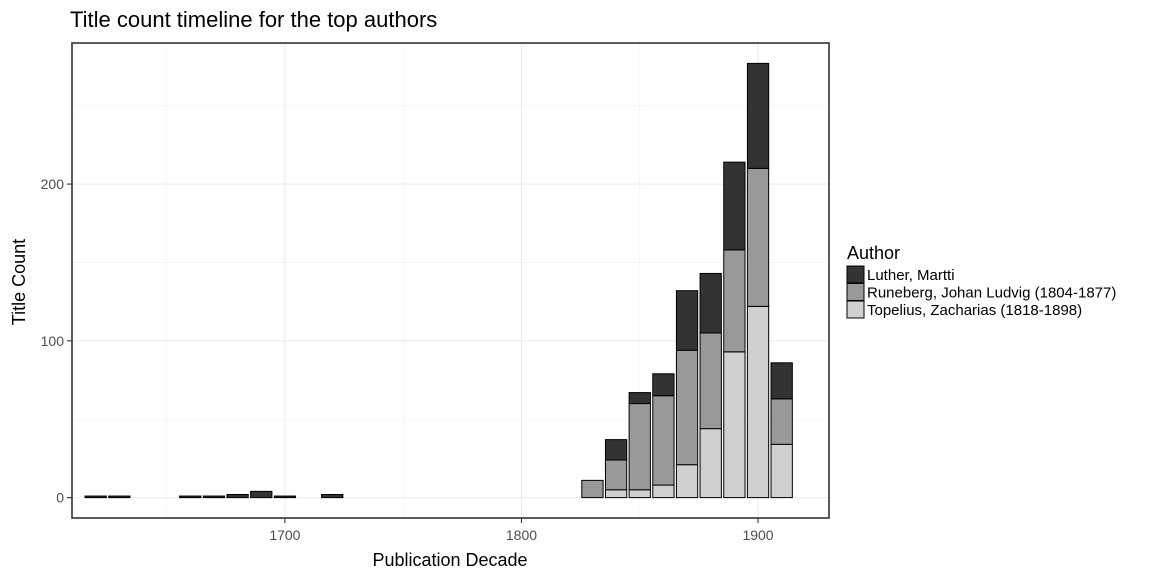  What do you see at coordinates (253, 19) in the screenshot?
I see `chart-title: Title count timeline for the top authors` at bounding box center [253, 19].